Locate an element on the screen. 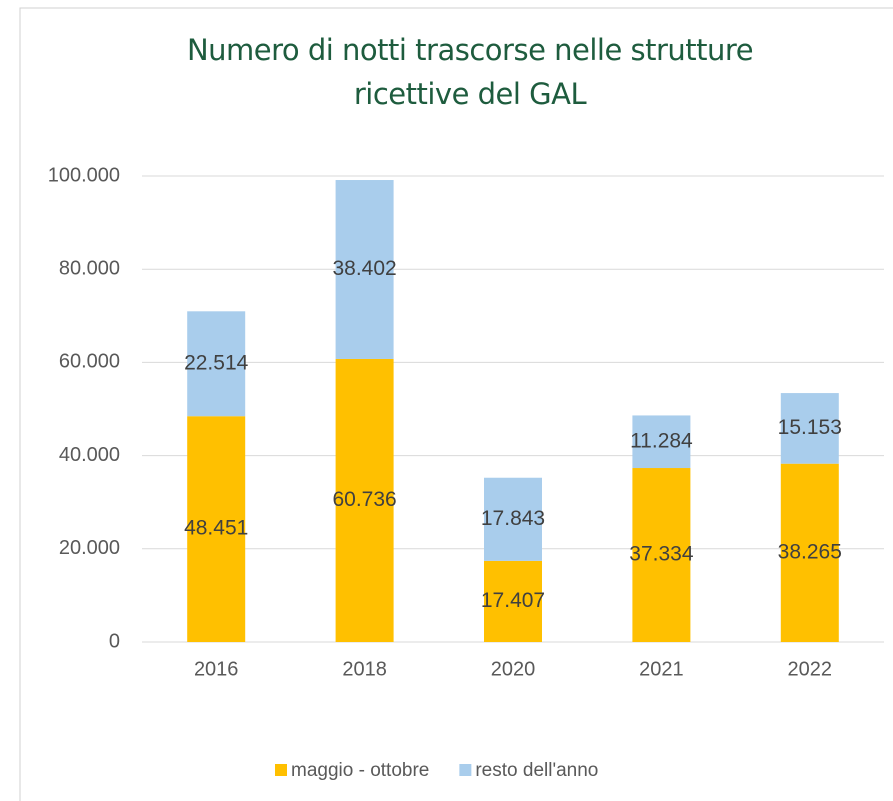  x-tick-label: 2018 is located at coordinates (364, 669).